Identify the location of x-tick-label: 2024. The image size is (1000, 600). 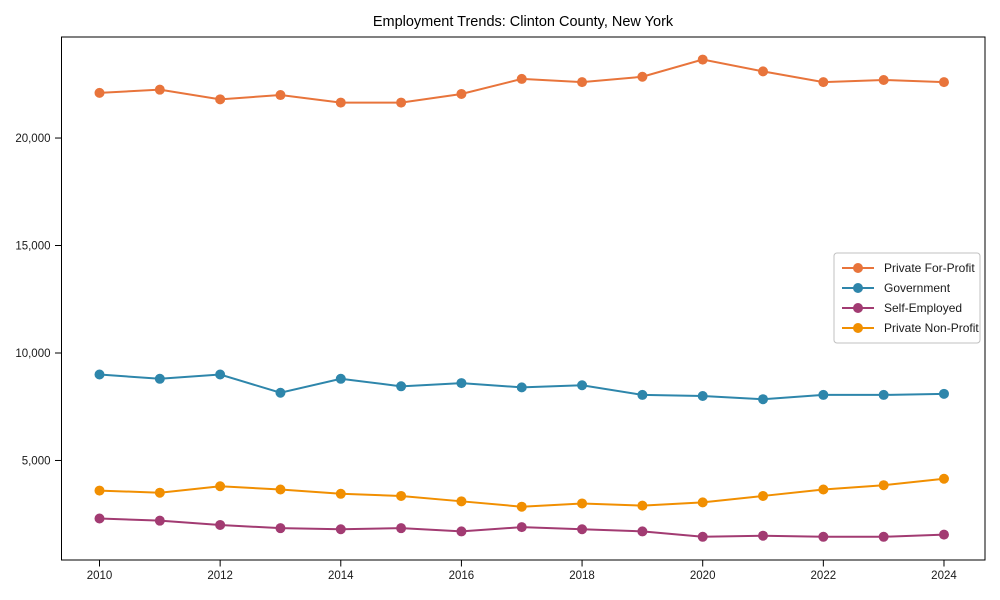
(944, 576).